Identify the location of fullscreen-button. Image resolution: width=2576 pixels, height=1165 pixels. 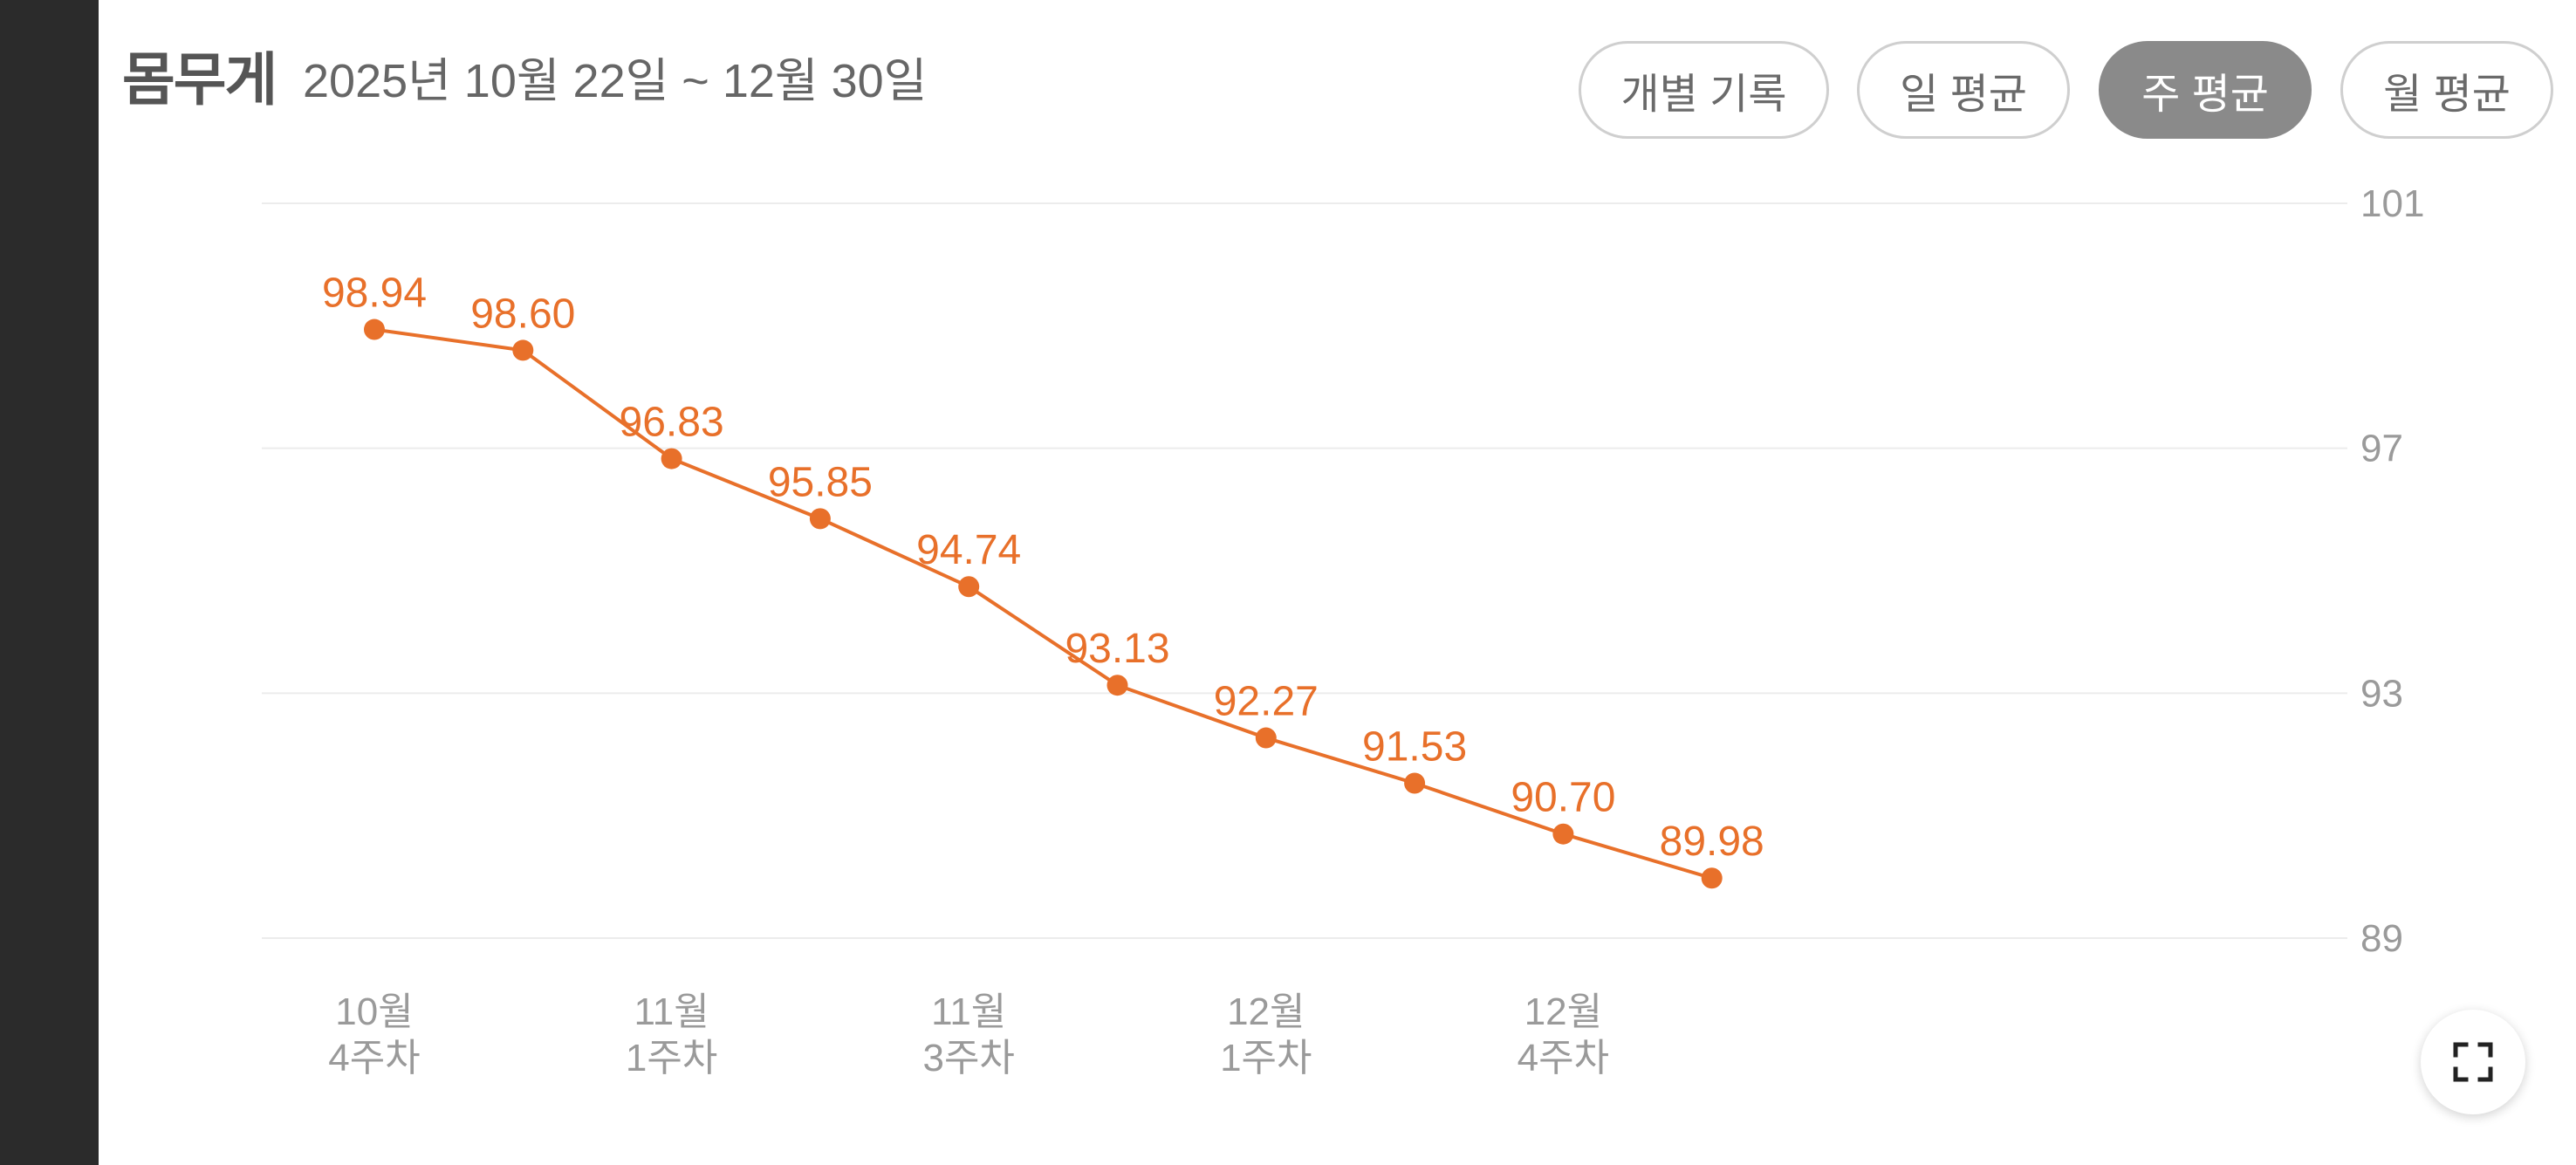
(2473, 1062).